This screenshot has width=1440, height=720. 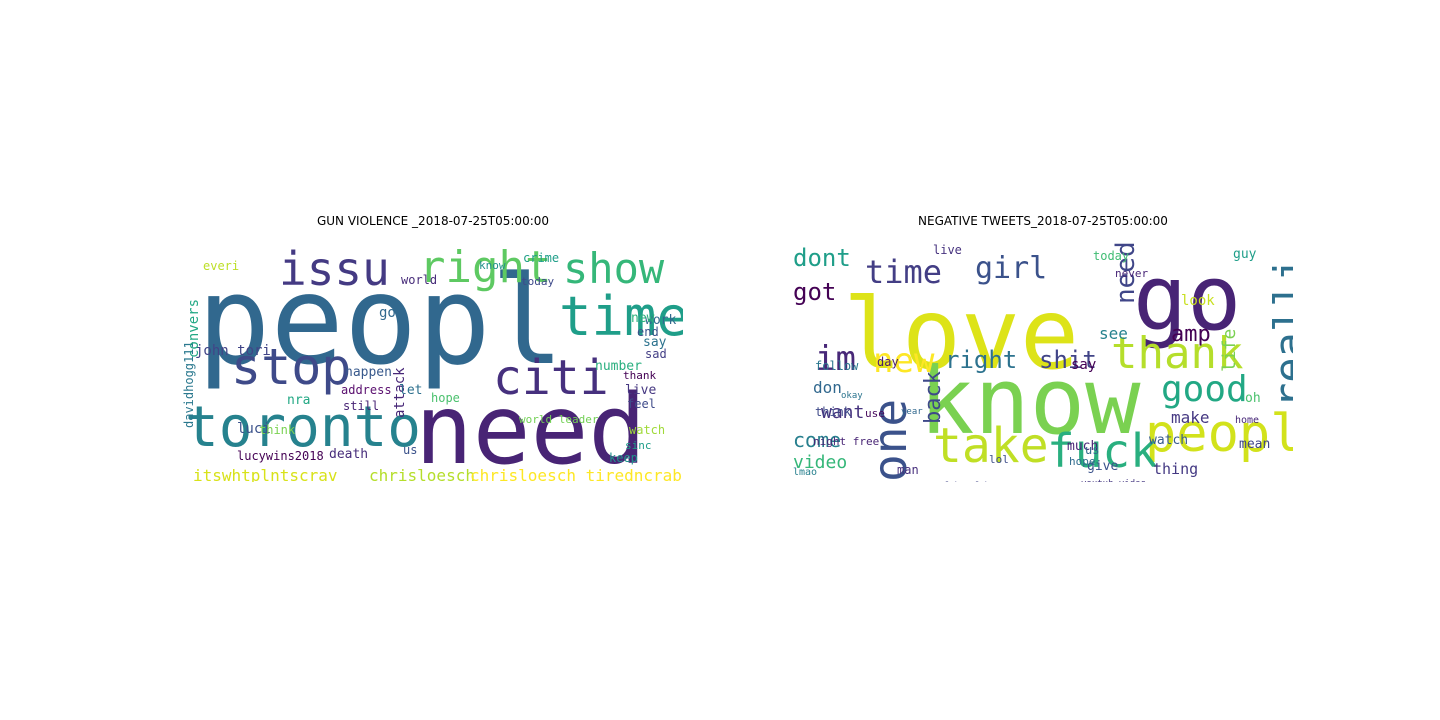 What do you see at coordinates (1011, 268) in the screenshot?
I see `wordcloud-word: girl` at bounding box center [1011, 268].